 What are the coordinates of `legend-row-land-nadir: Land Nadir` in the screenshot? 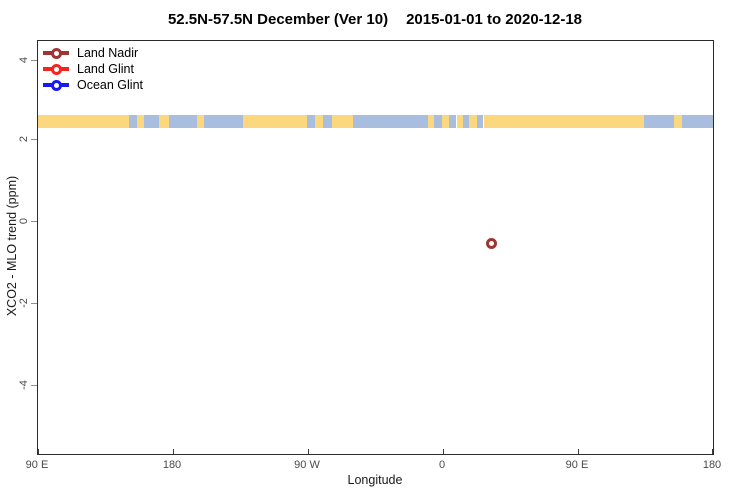 It's located at (93, 53).